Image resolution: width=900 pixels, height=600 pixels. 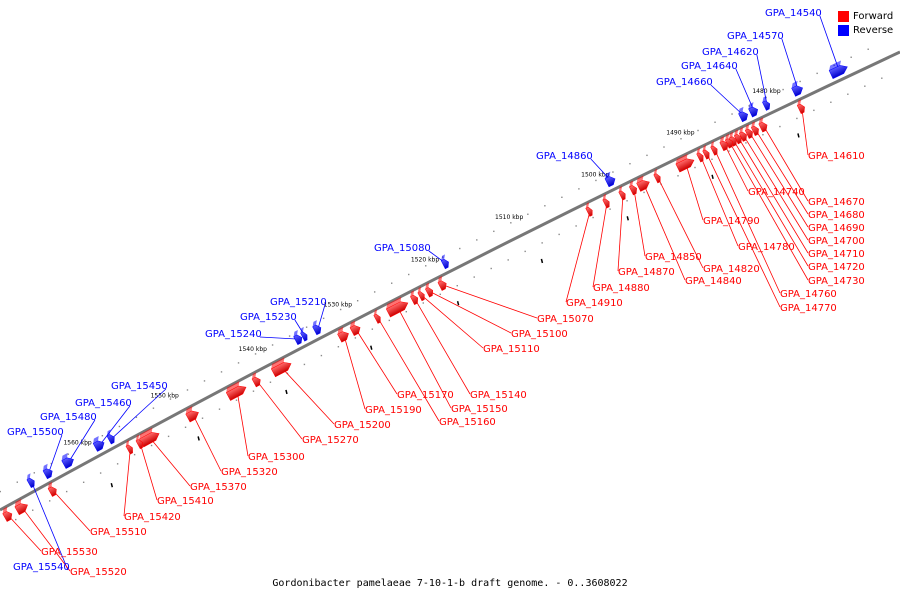 I want to click on gene-label-forward: GPA_14700, so click(x=836, y=241).